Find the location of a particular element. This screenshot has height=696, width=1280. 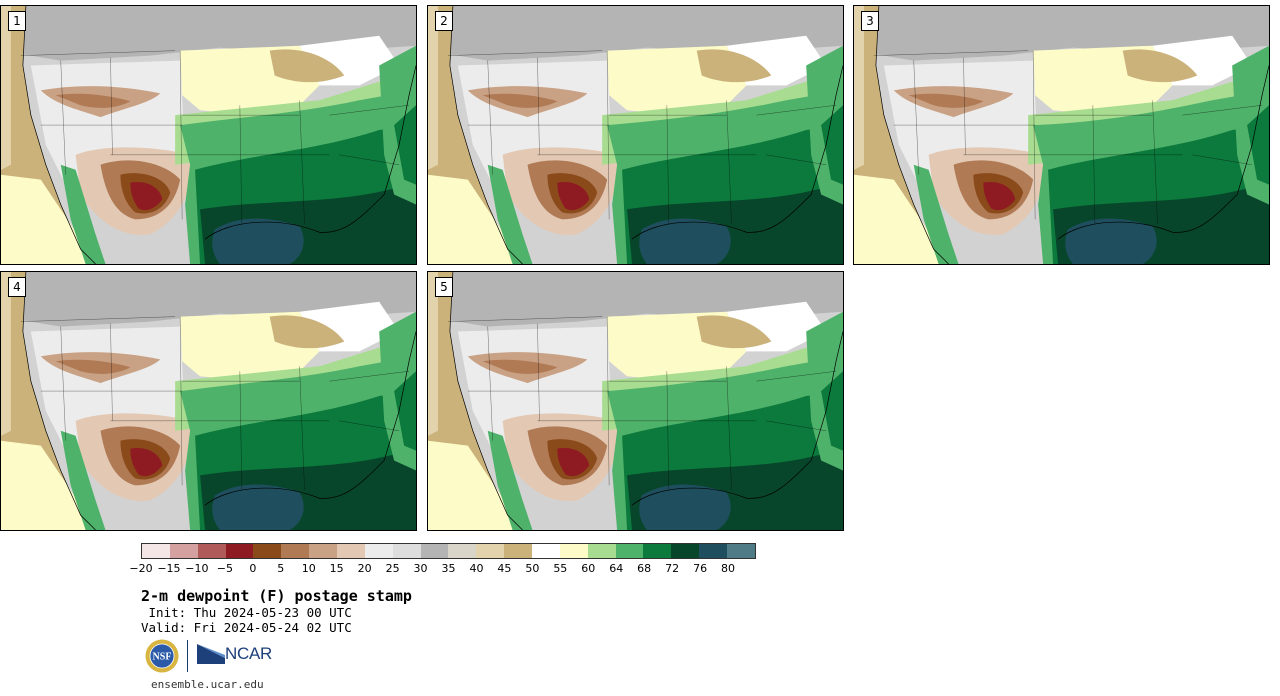

colorbar-tick-label: 15 is located at coordinates (336, 568).